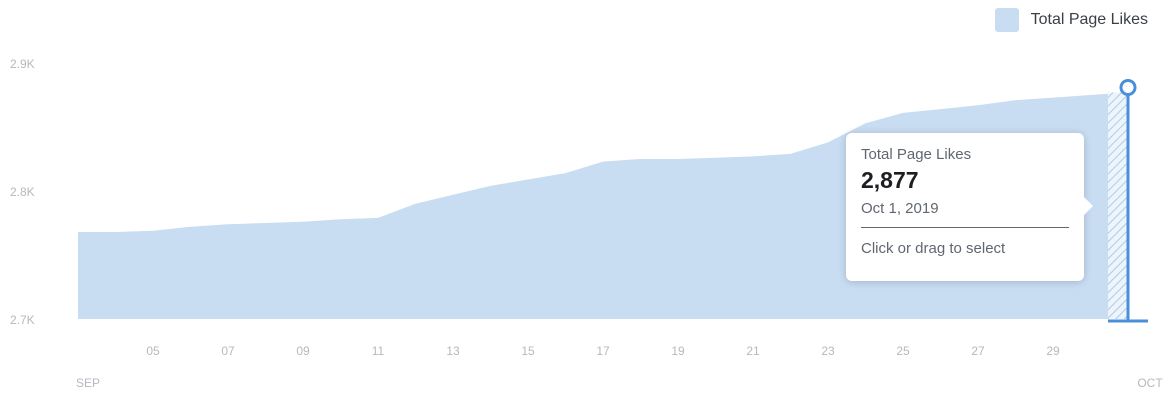  I want to click on cursor-handle, so click(1128, 87).